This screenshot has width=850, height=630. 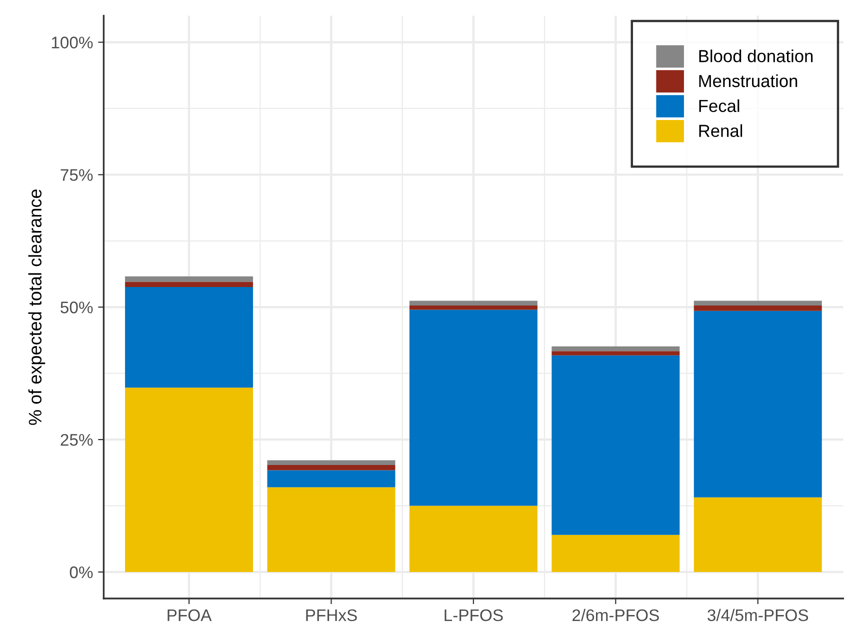 I want to click on x-tick-label: PFHxS, so click(x=331, y=615).